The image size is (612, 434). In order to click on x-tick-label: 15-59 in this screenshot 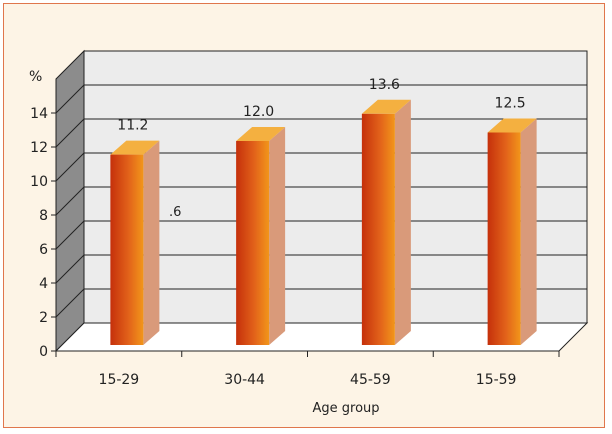, I will do `click(496, 380)`.